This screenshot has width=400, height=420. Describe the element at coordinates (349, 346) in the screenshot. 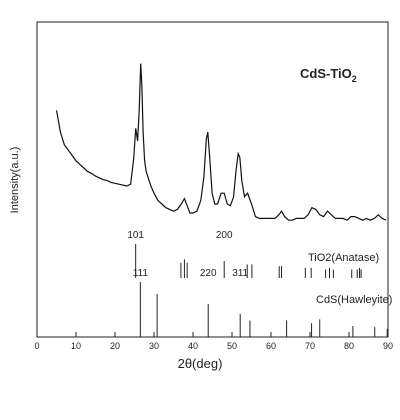

I see `x-tick-label: 80` at that location.